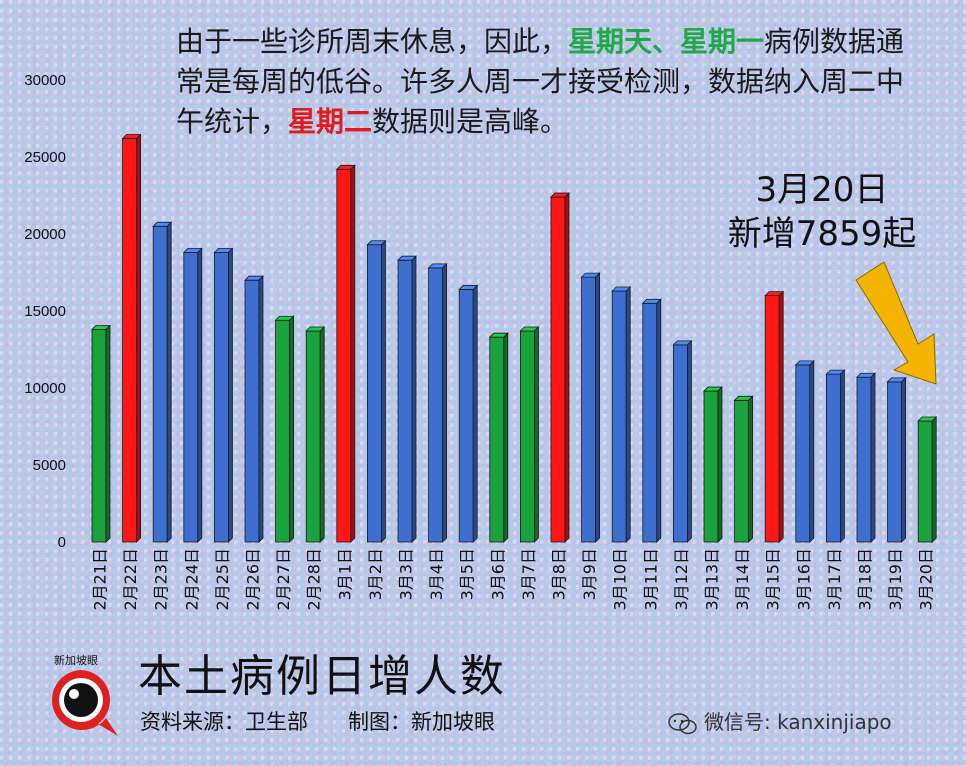  I want to click on x-tick-label: 3月17日, so click(834, 579).